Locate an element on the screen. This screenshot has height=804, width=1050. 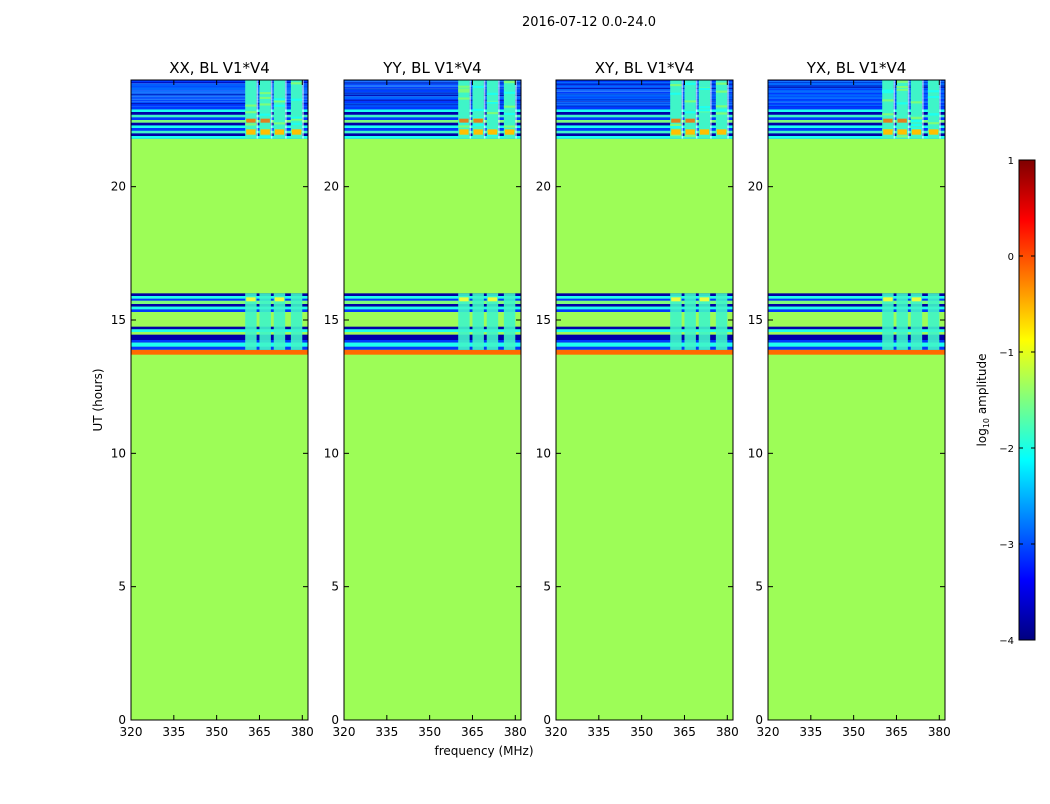
rfi-hot-patch is located at coordinates (464, 120).